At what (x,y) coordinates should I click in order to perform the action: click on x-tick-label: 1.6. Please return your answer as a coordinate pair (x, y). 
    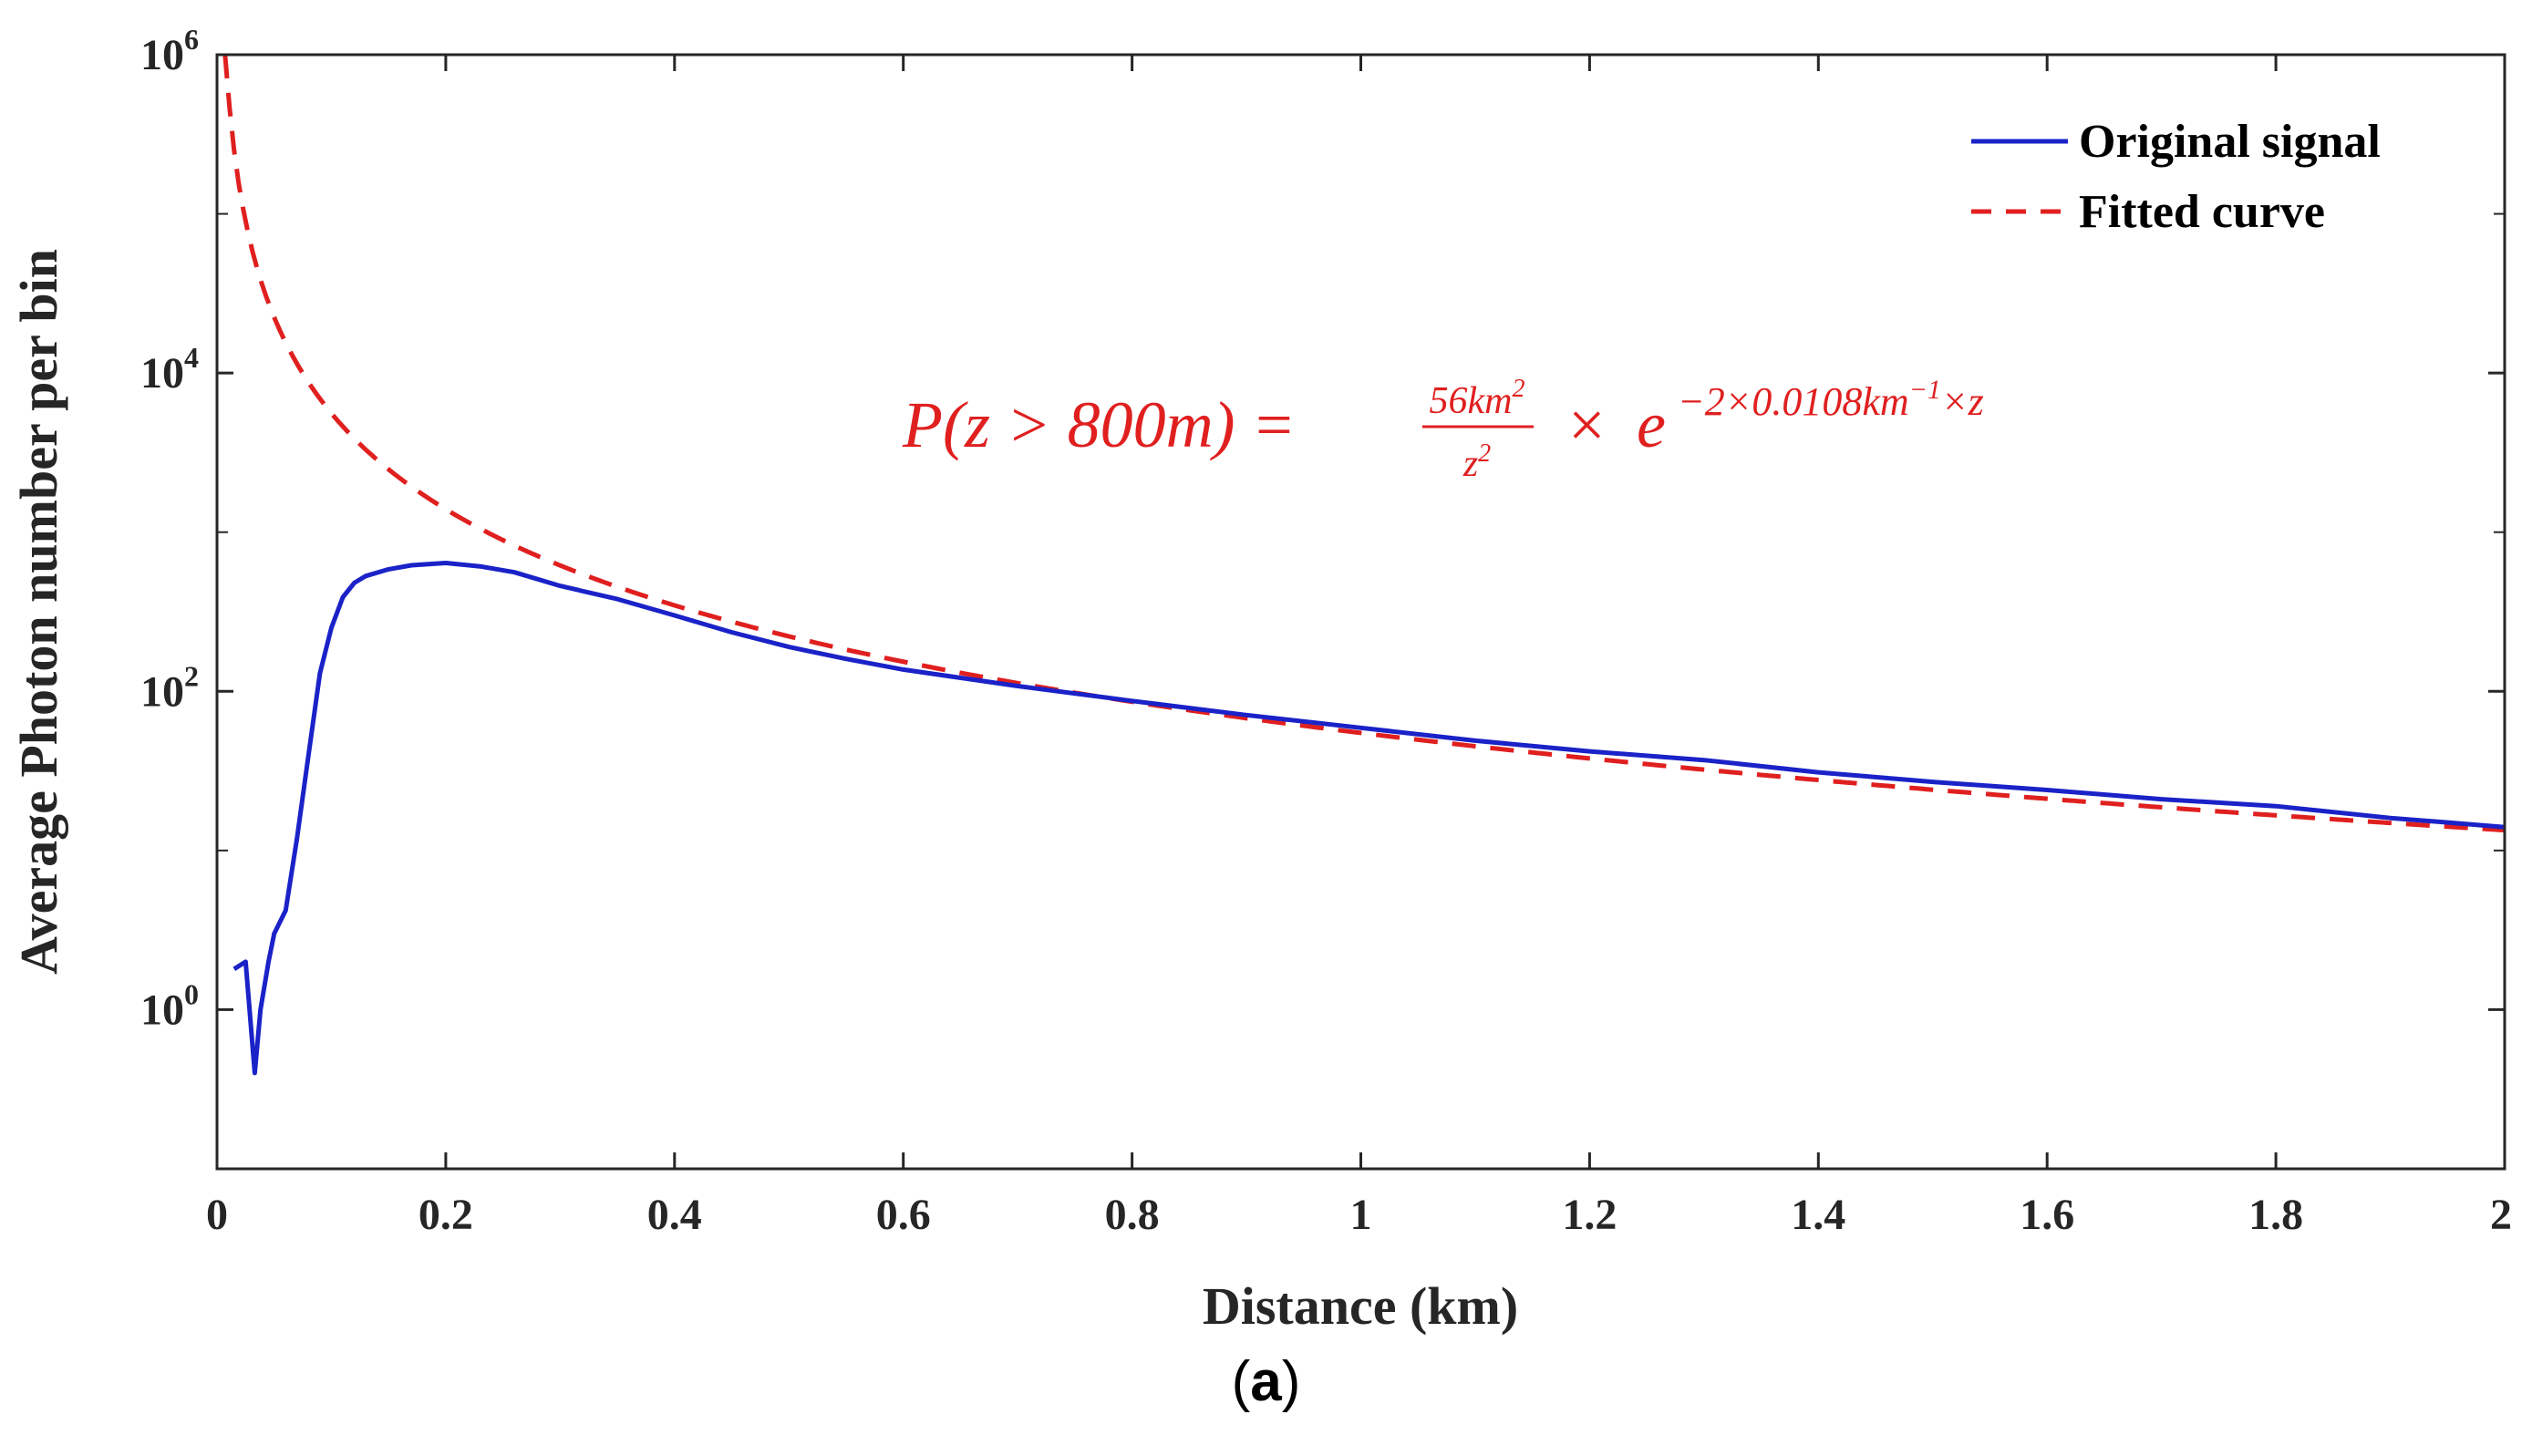
    Looking at the image, I should click on (2047, 1215).